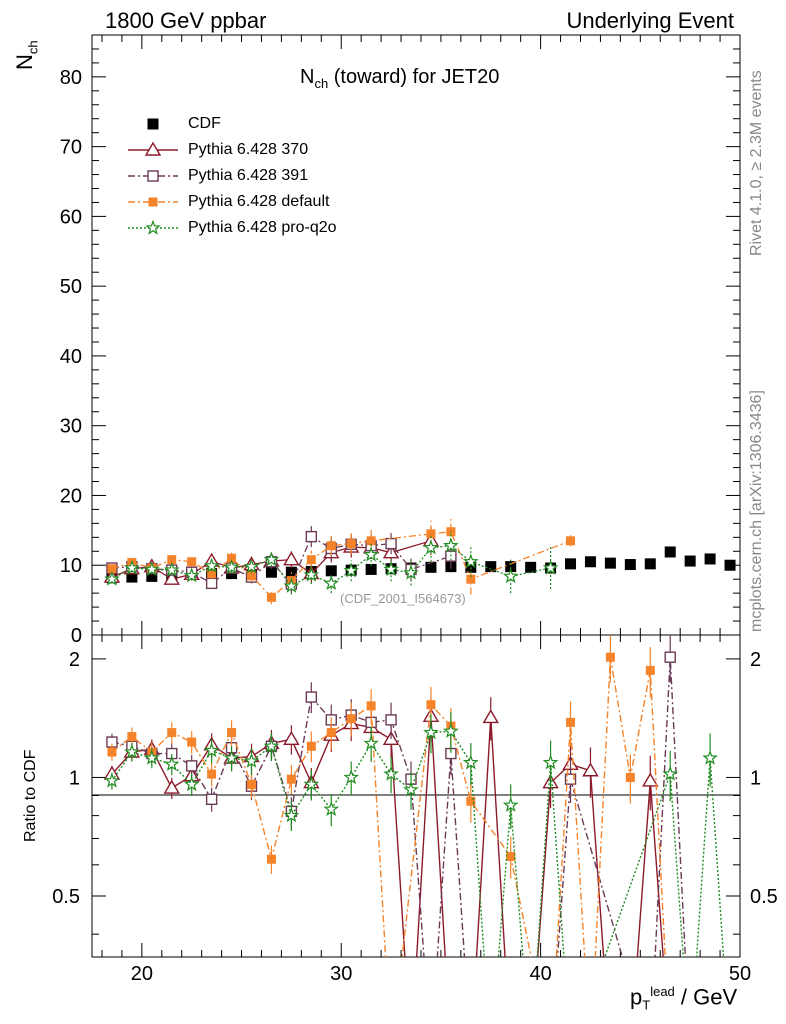 This screenshot has height=1024, width=786. What do you see at coordinates (662, 991) in the screenshot?
I see `x-axis-label-sup: lead` at bounding box center [662, 991].